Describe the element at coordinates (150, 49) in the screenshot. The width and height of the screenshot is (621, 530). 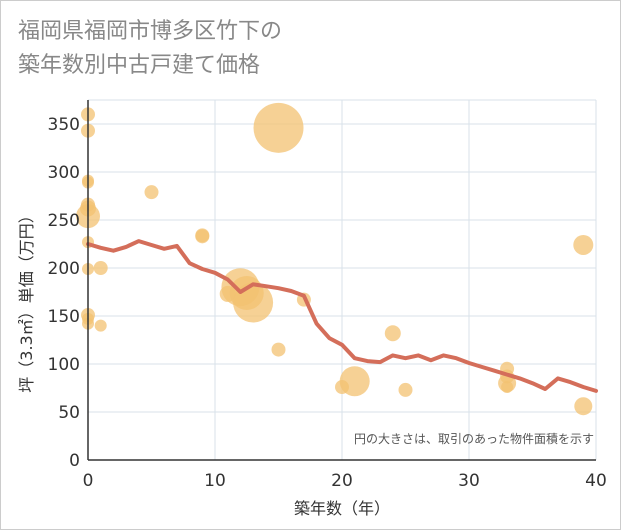
I see `chart-title: 福岡県福岡市博多区竹下の 築年数別中古戸建て価格` at that location.